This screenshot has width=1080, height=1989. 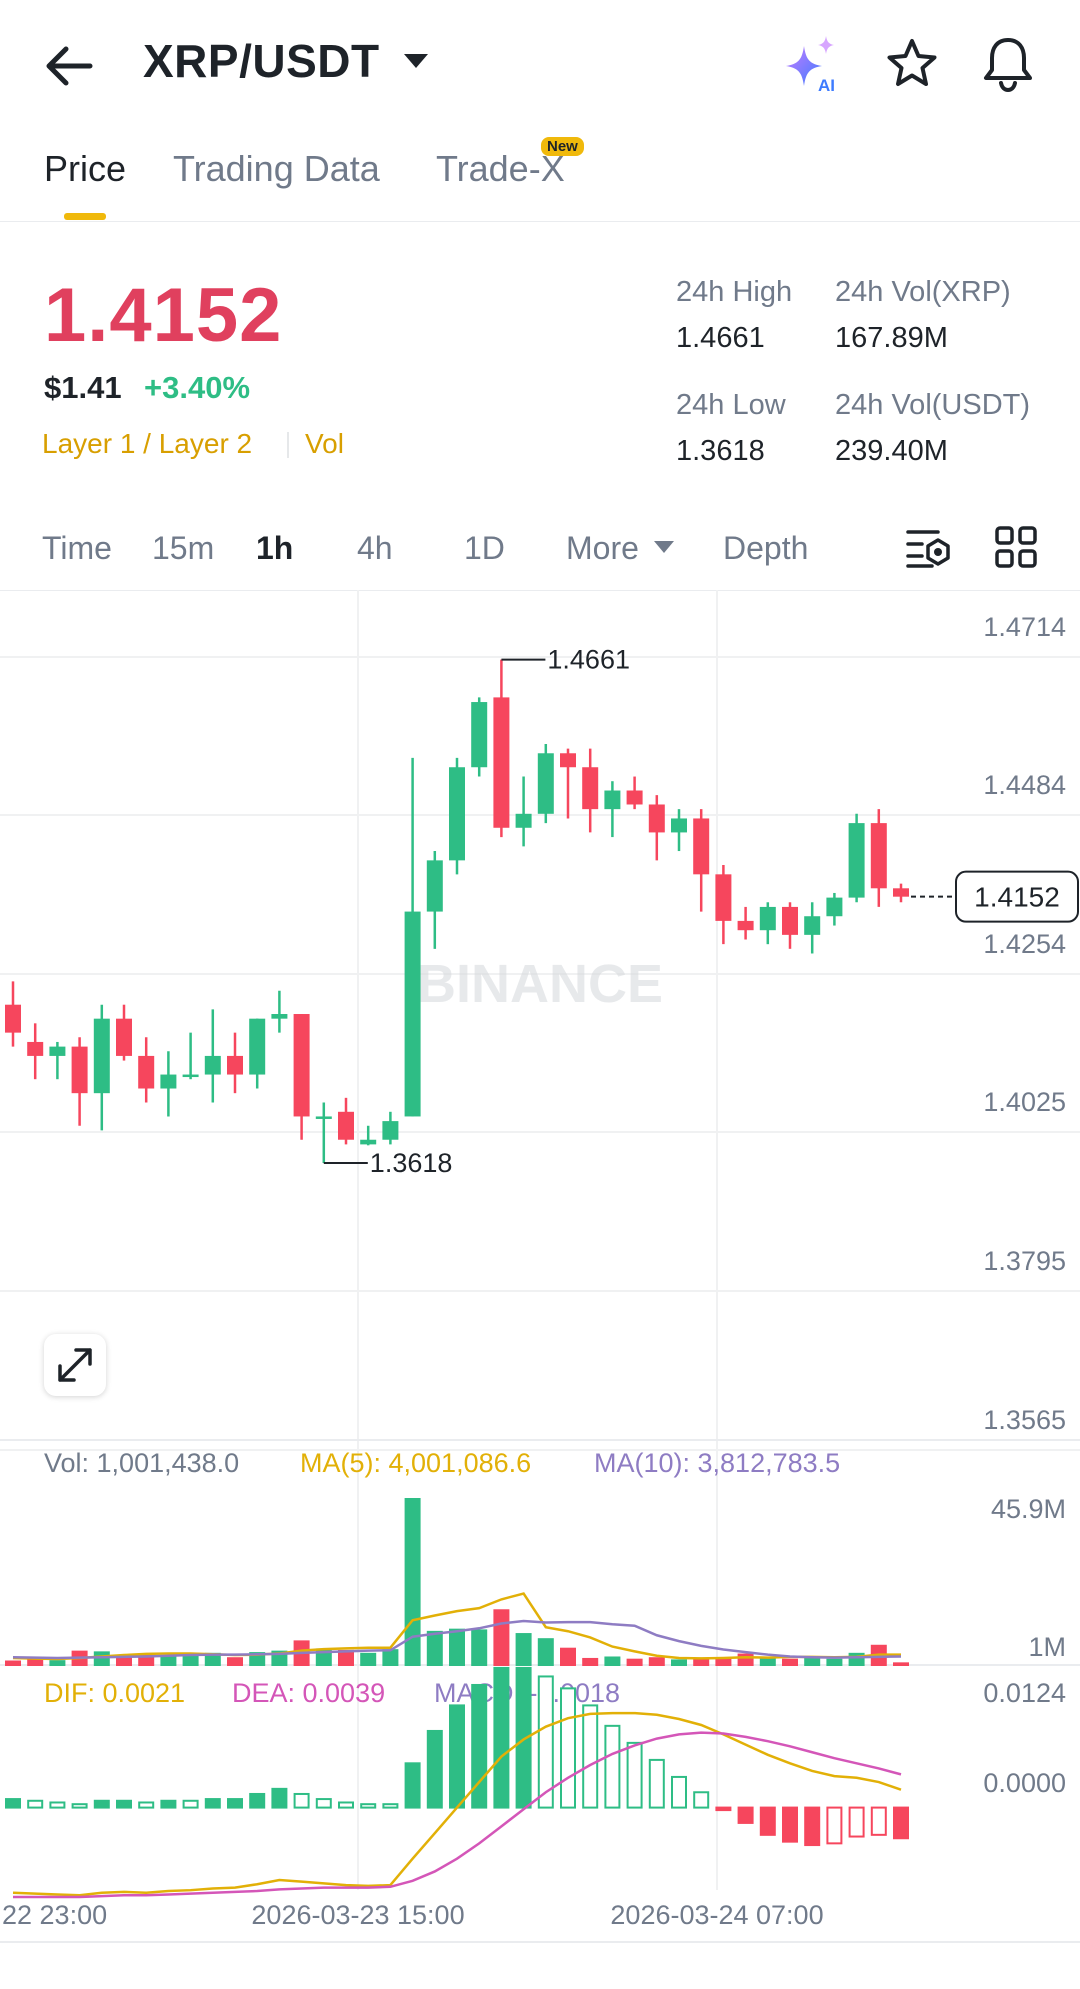 I want to click on ai-sparkle-icon: AI, so click(x=814, y=64).